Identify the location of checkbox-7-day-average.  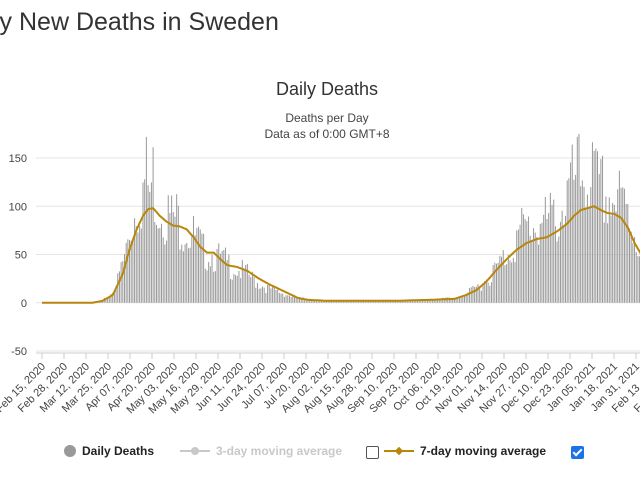
(577, 452).